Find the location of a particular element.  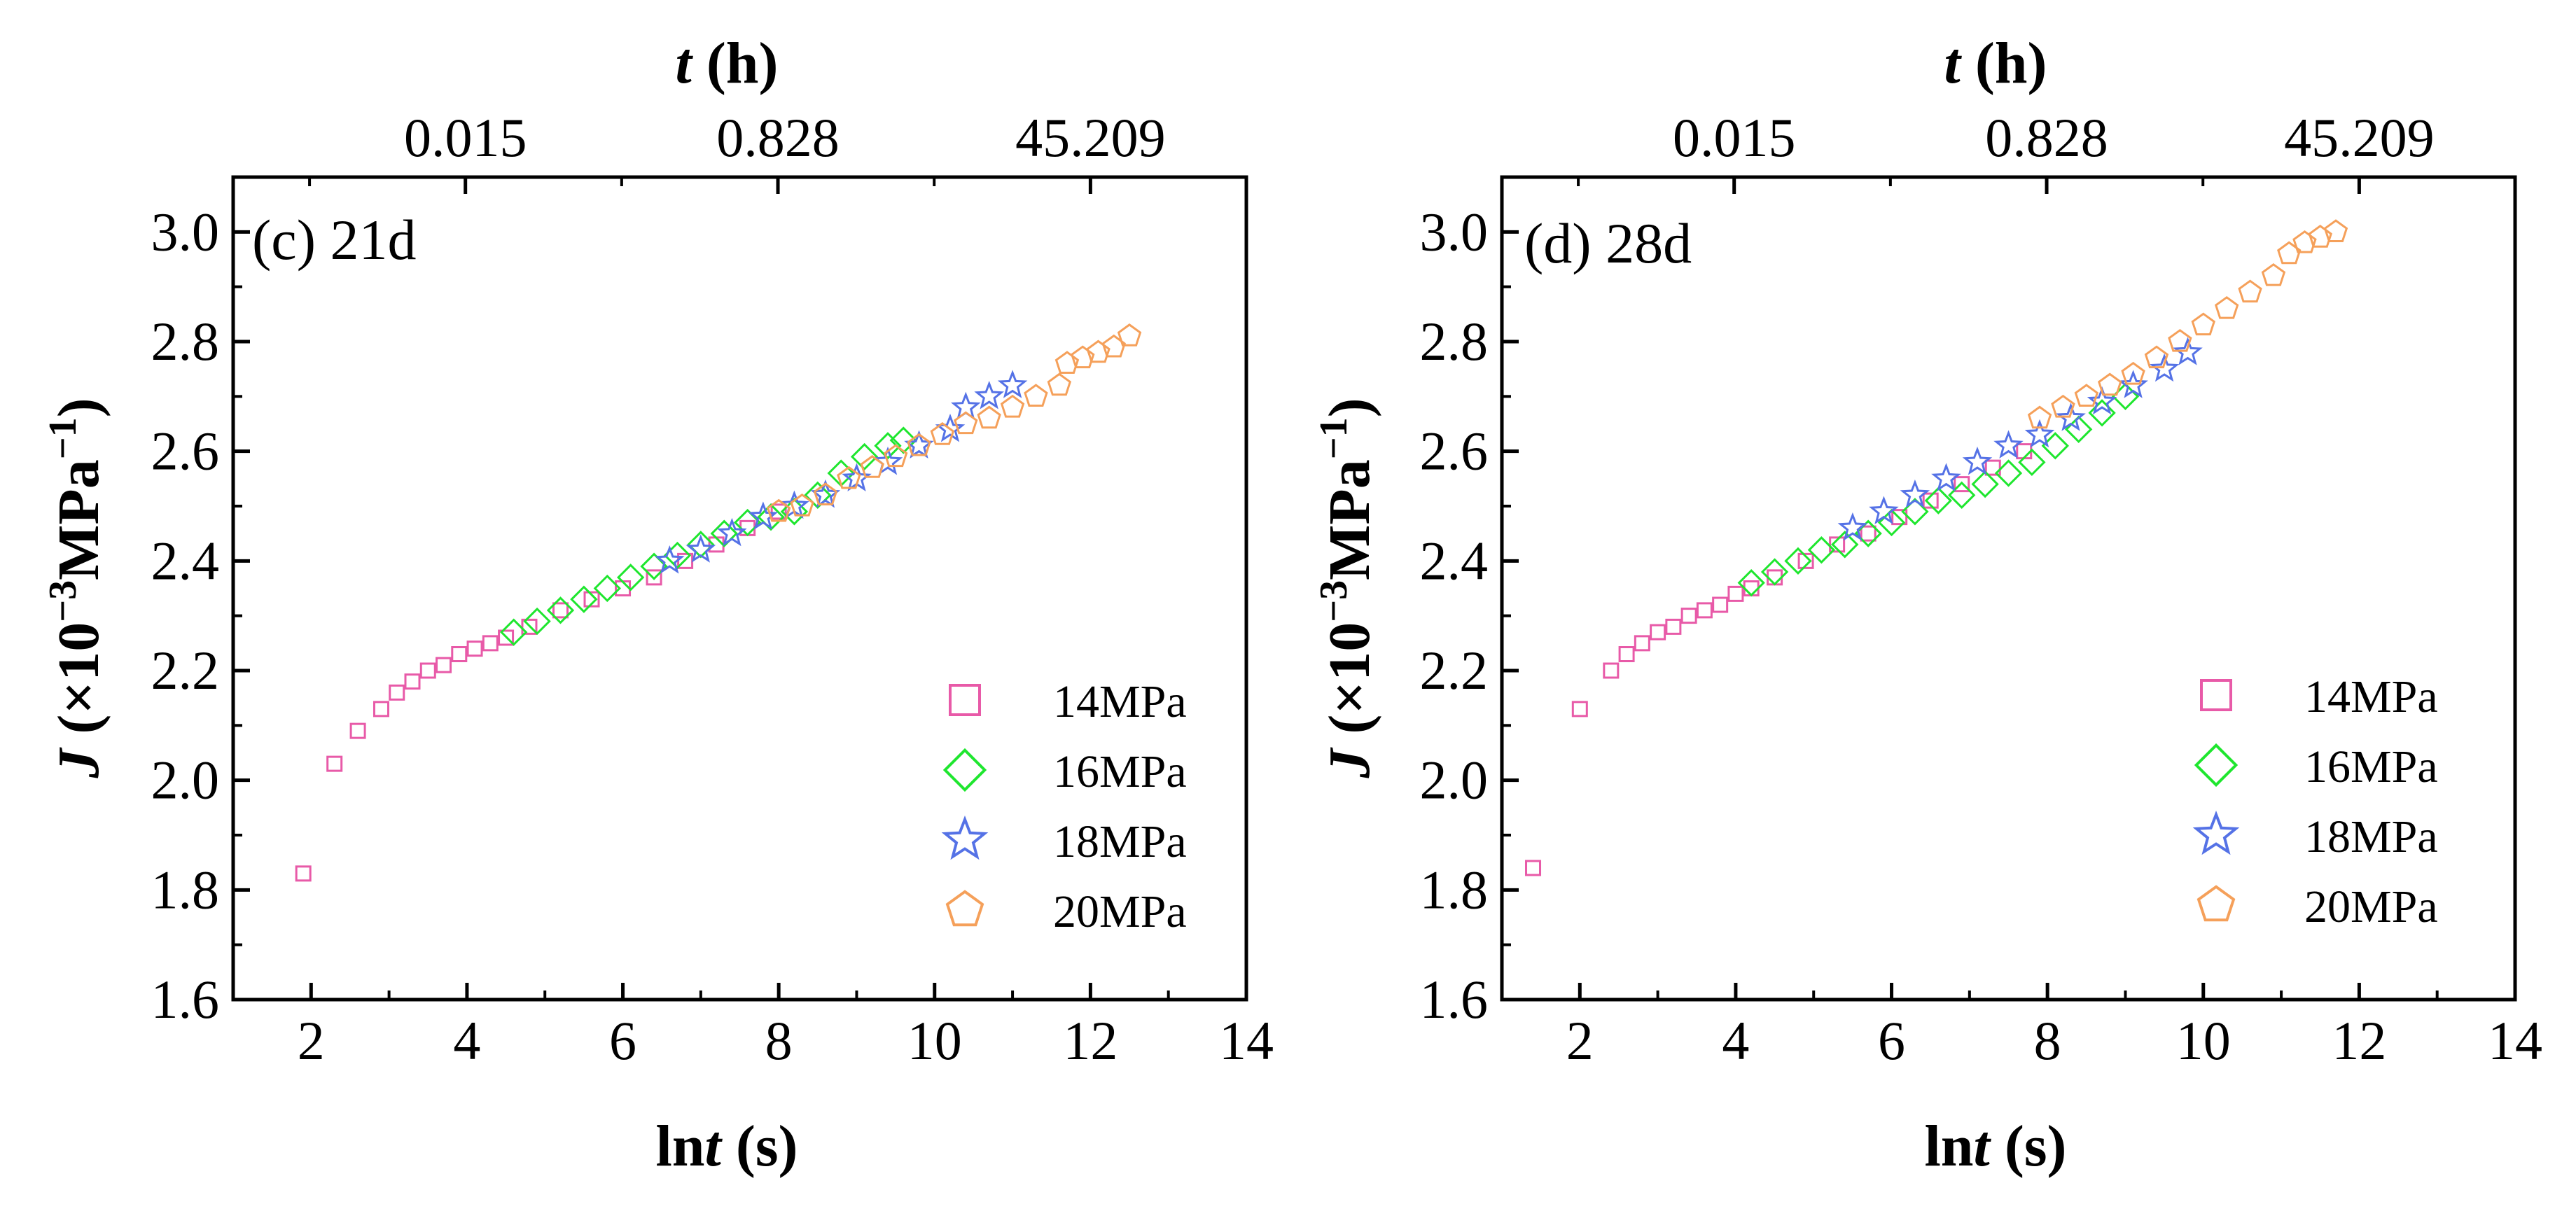

x-tick-label: 4 is located at coordinates (1735, 1040).